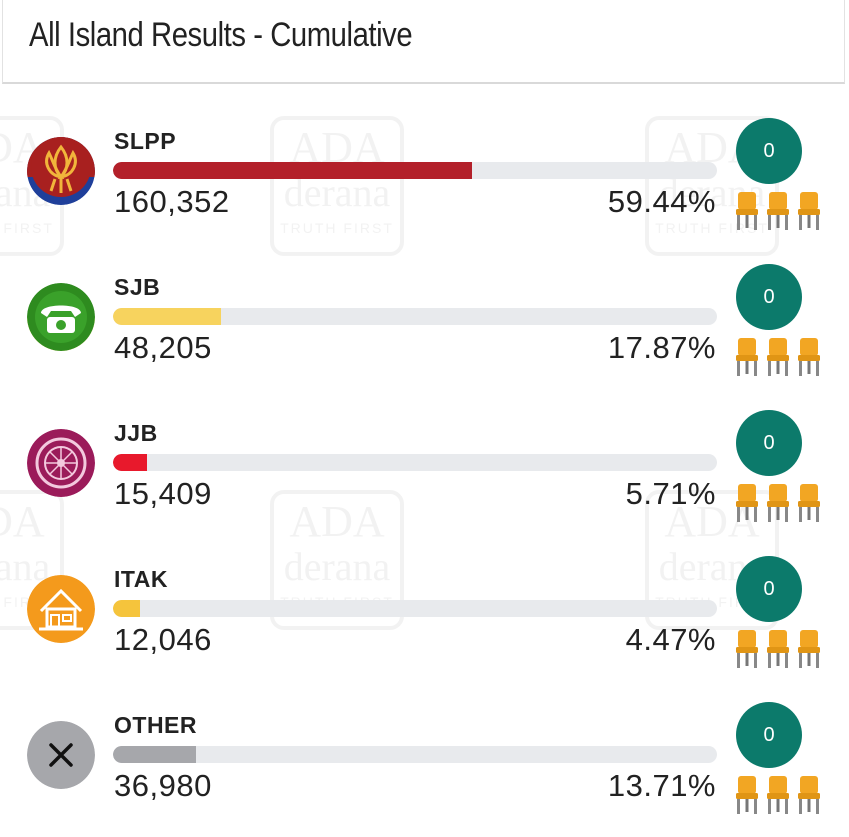 The image size is (849, 837). I want to click on vote-count: 160,352, so click(172, 201).